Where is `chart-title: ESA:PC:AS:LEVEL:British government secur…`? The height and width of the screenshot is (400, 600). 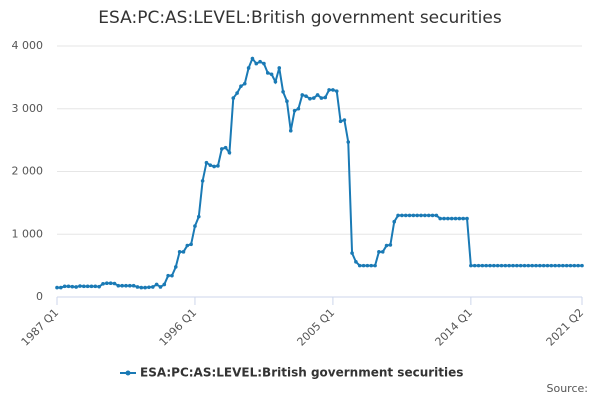
chart-title: ESA:PC:AS:LEVEL:British government secur… is located at coordinates (300, 18).